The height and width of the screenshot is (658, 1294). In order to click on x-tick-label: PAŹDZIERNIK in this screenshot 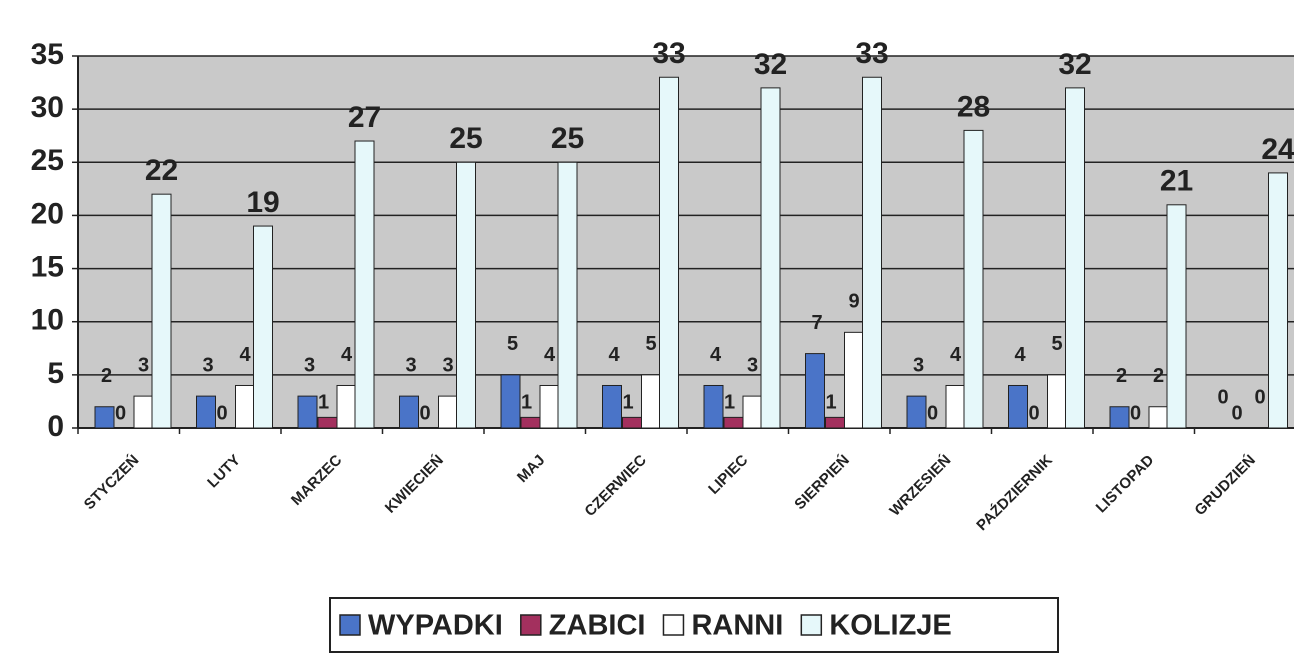, I will do `click(1014, 493)`.